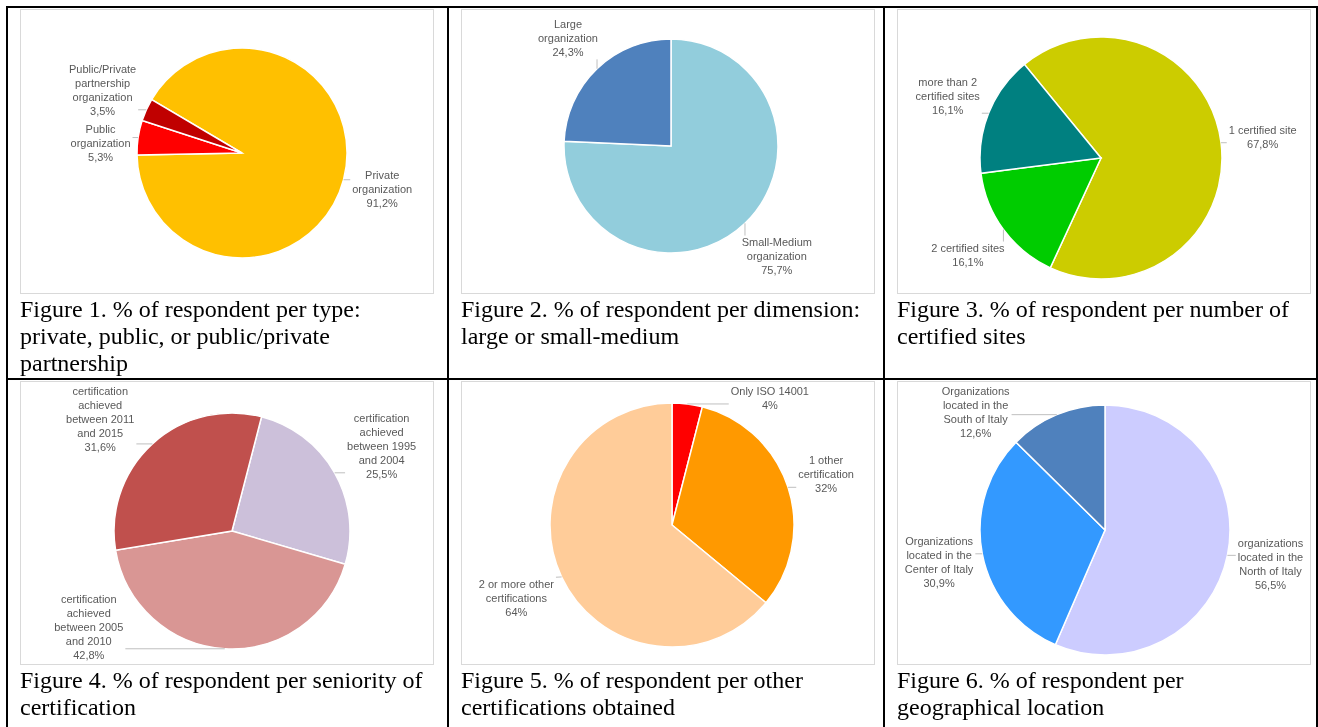 This screenshot has height=727, width=1318. What do you see at coordinates (89, 619) in the screenshot?
I see `slice-label: certification achieved between 2005 and 2010` at bounding box center [89, 619].